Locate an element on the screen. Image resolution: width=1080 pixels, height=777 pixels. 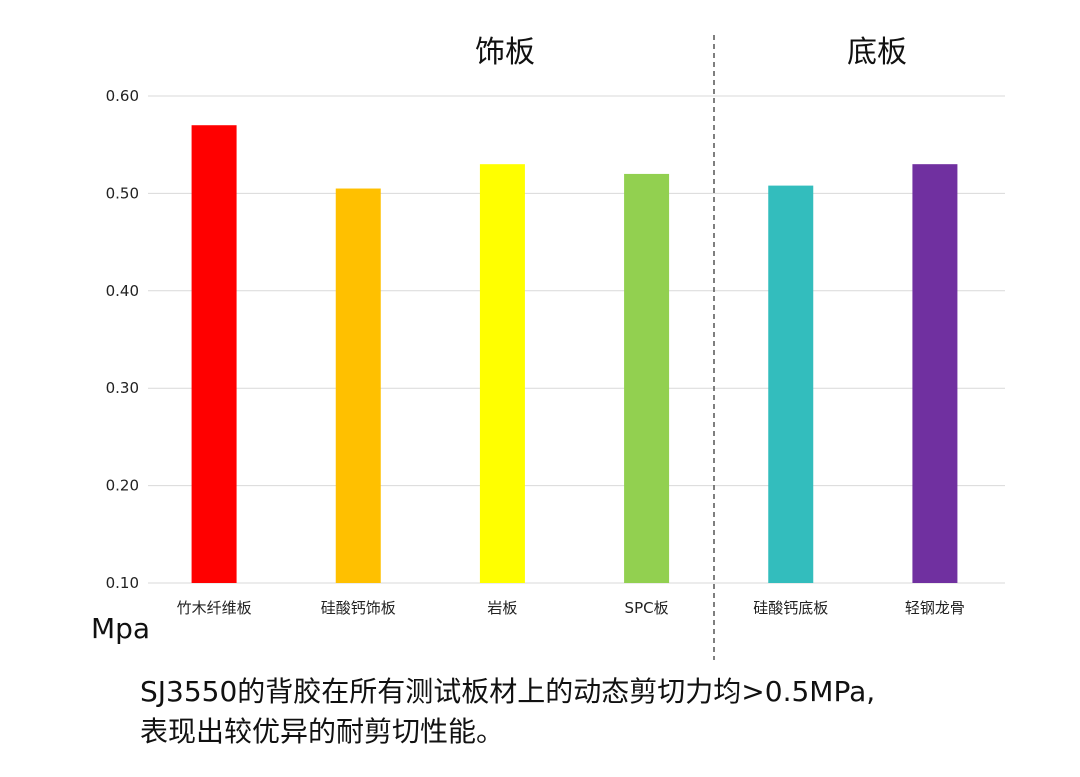
y-tick-label: 0.50 is located at coordinates (122, 193).